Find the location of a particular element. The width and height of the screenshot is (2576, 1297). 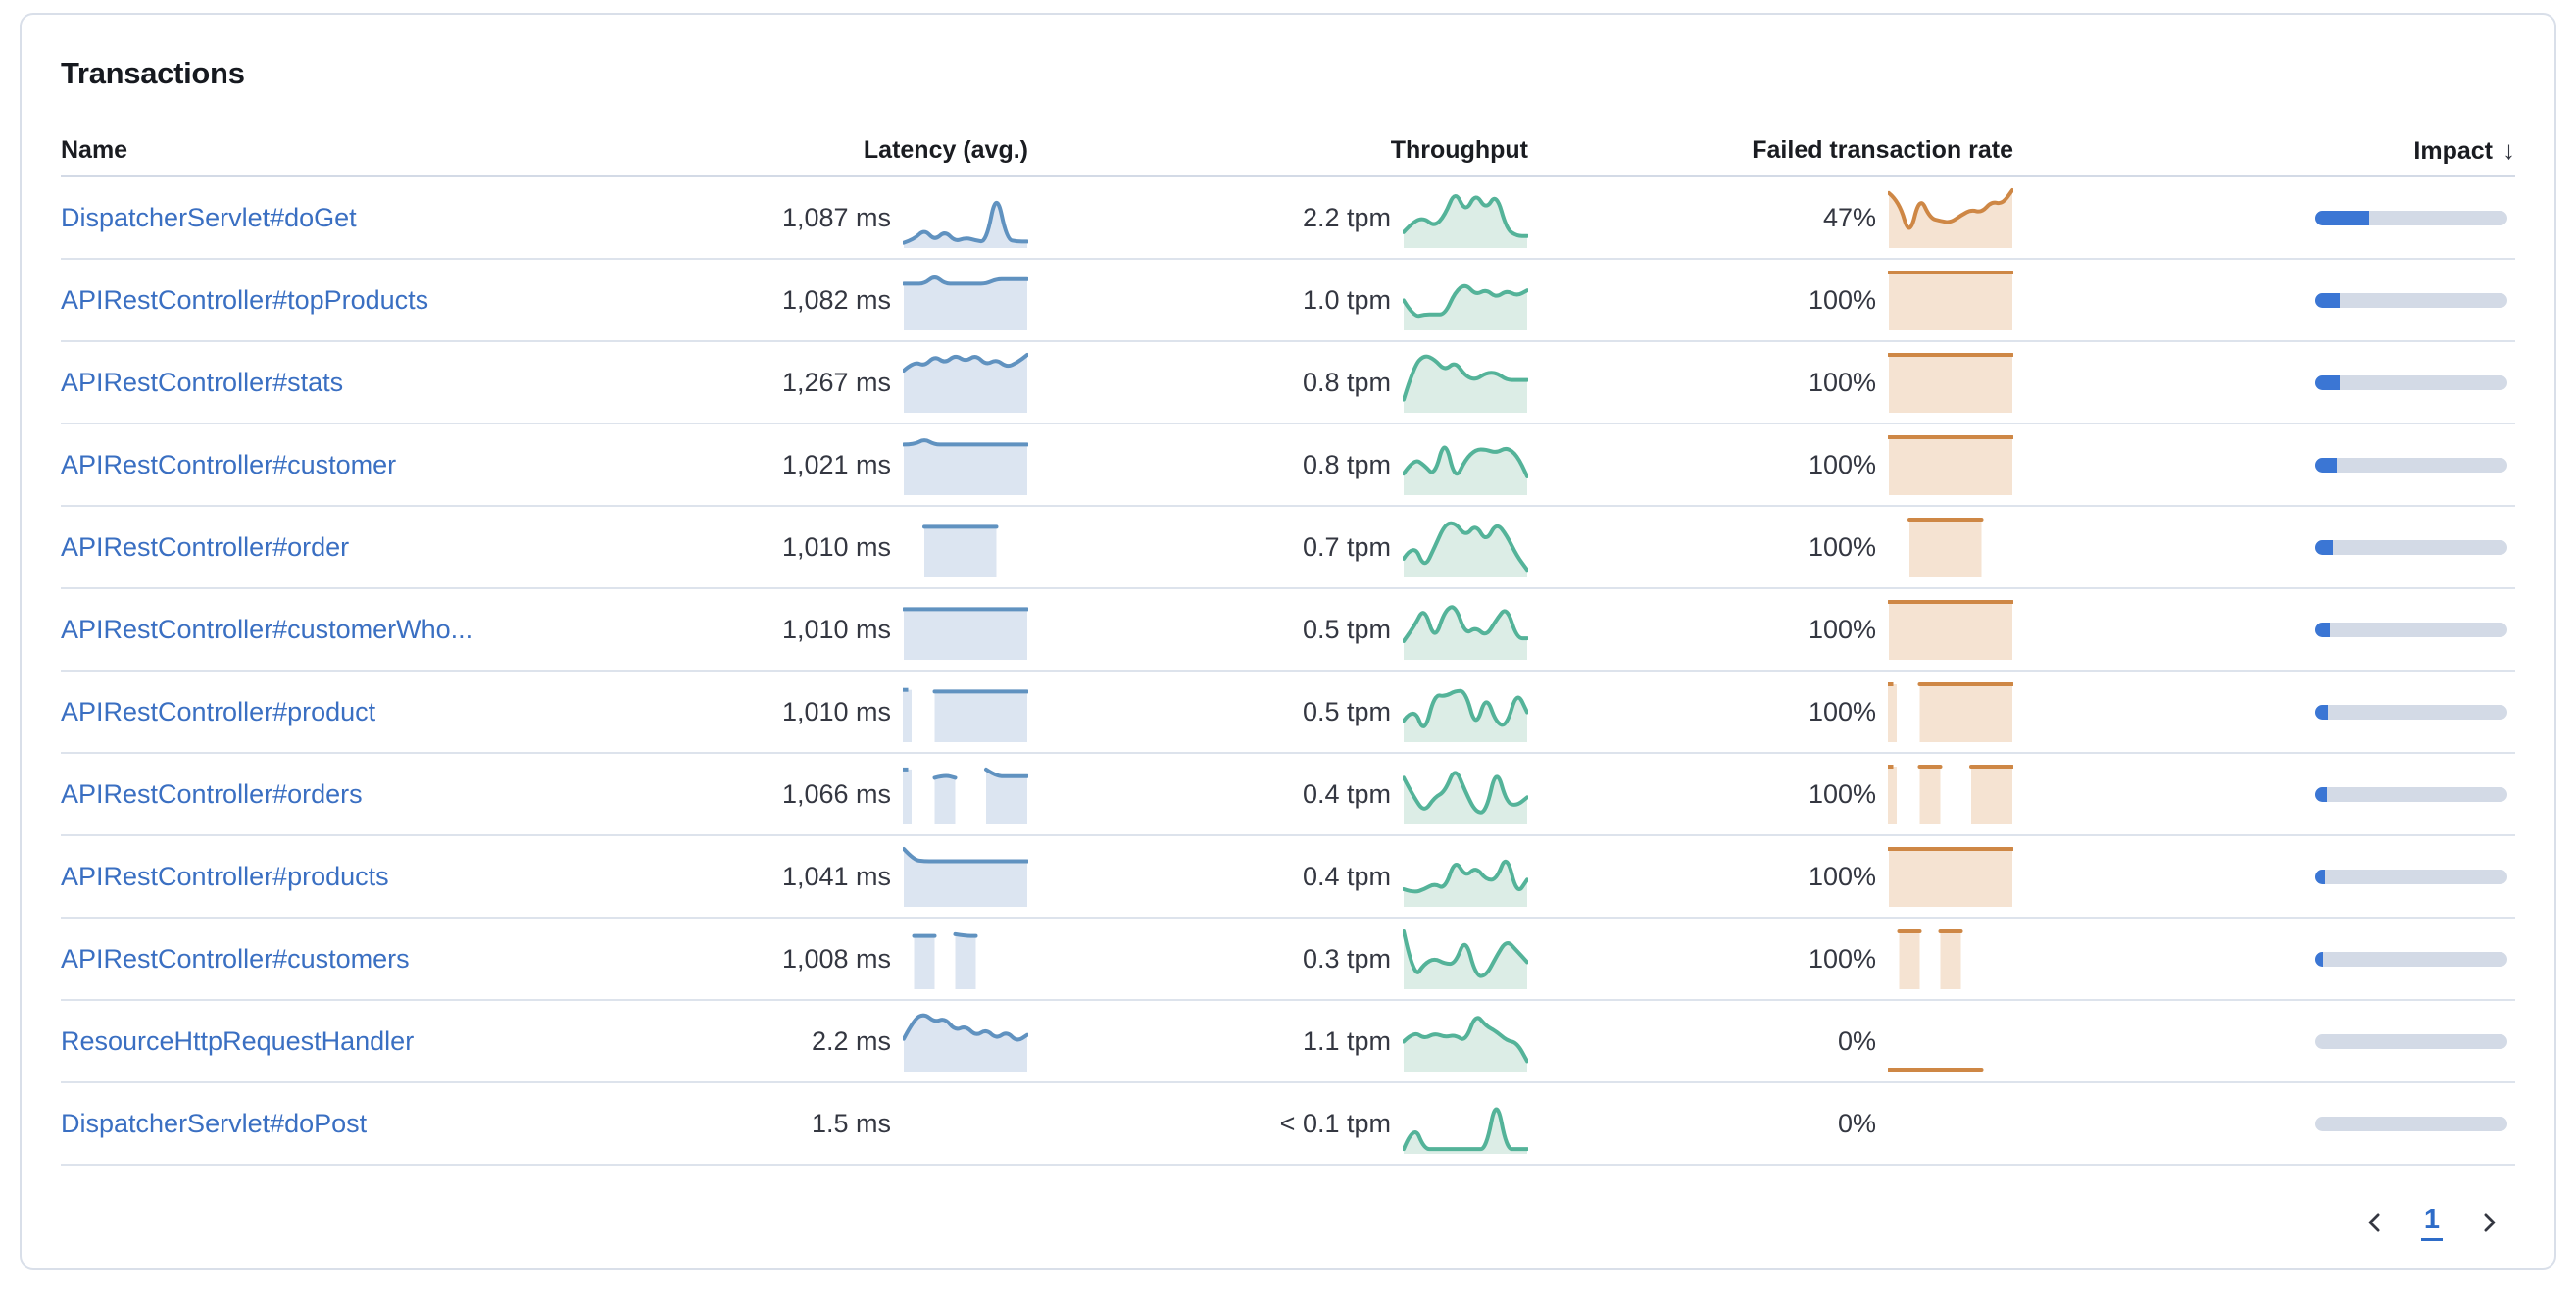

latency-value: 2.2 ms is located at coordinates (851, 1040).